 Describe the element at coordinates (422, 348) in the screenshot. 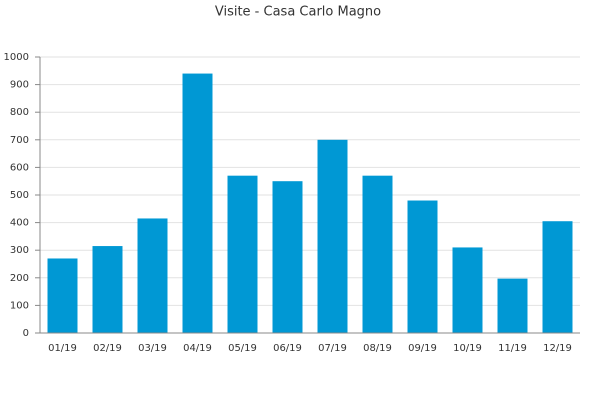

I see `x-tick-label: 09/19` at that location.